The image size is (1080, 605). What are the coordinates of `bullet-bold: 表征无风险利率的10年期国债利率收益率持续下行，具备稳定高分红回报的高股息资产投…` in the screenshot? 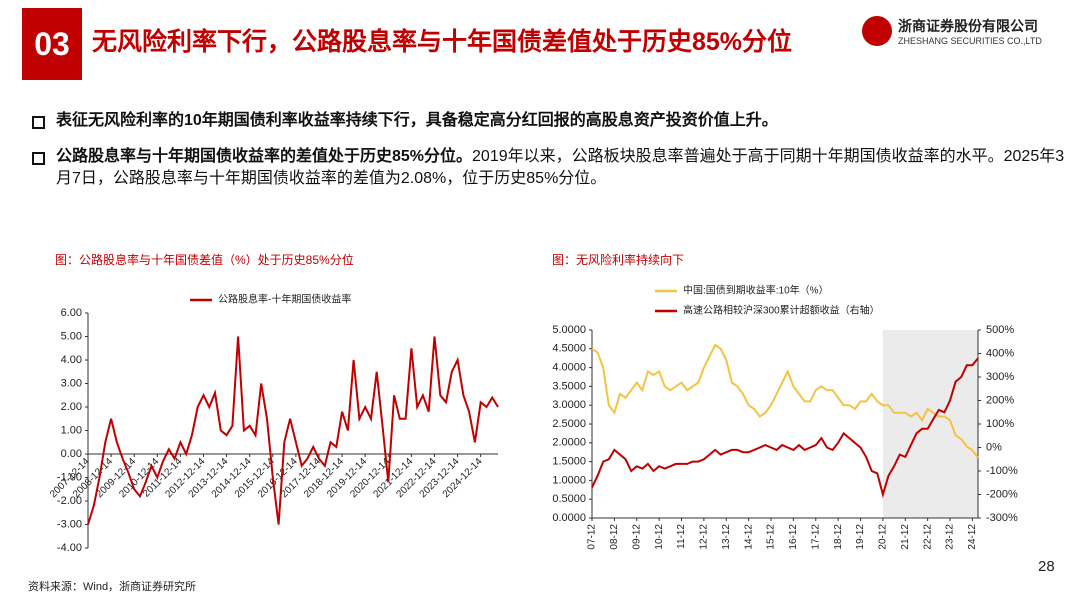 It's located at (417, 120).